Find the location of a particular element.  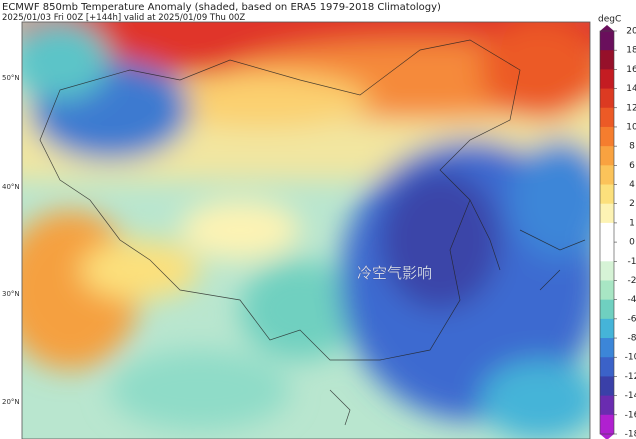

lat-label: 20°N is located at coordinates (11, 402).